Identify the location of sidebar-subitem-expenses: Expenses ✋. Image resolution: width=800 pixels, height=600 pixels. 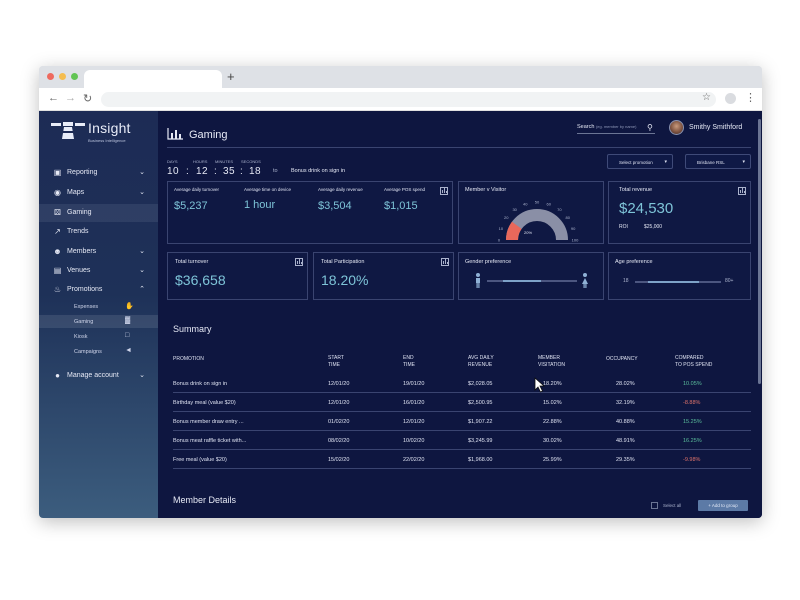
(98, 306).